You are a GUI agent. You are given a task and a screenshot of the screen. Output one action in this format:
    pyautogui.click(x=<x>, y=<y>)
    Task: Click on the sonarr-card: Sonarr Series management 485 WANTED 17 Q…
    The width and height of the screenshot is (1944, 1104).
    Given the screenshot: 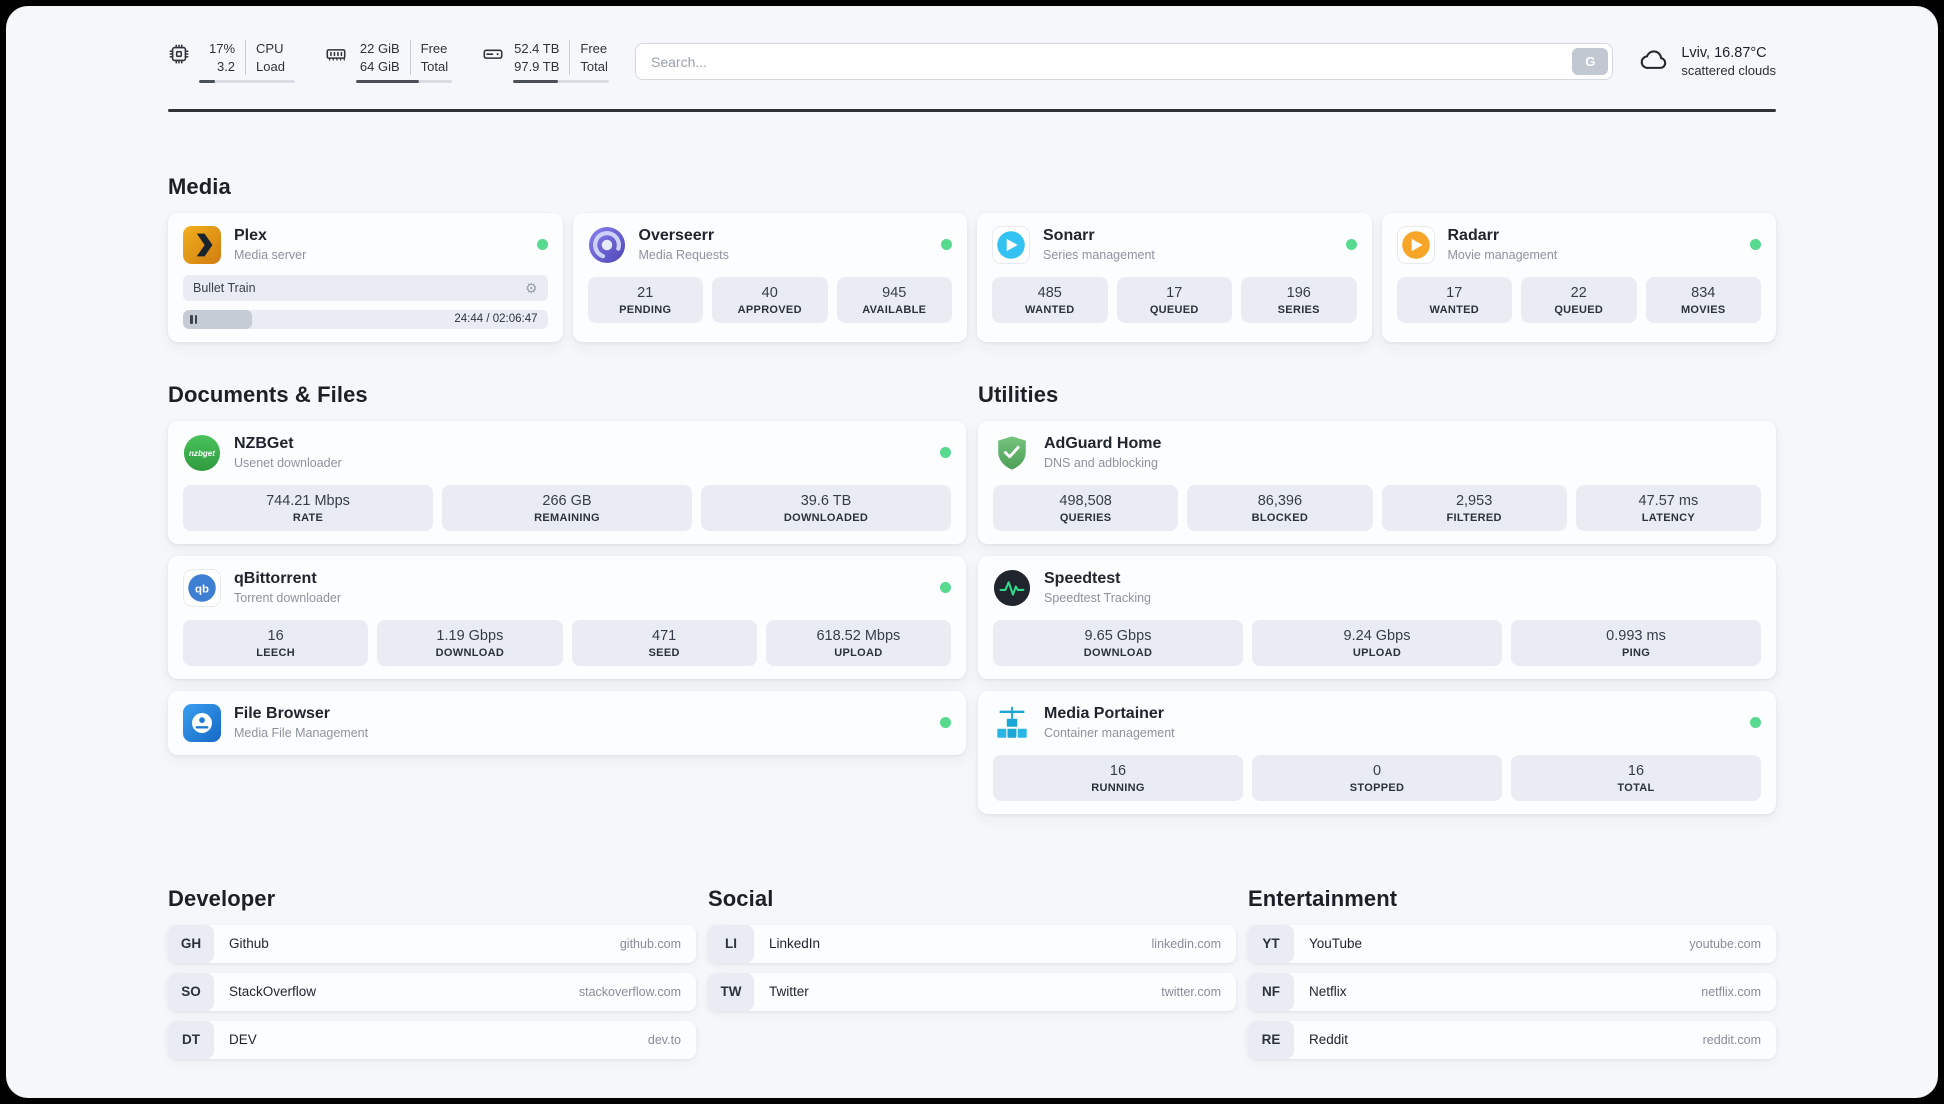 What is the action you would take?
    pyautogui.click(x=1174, y=277)
    